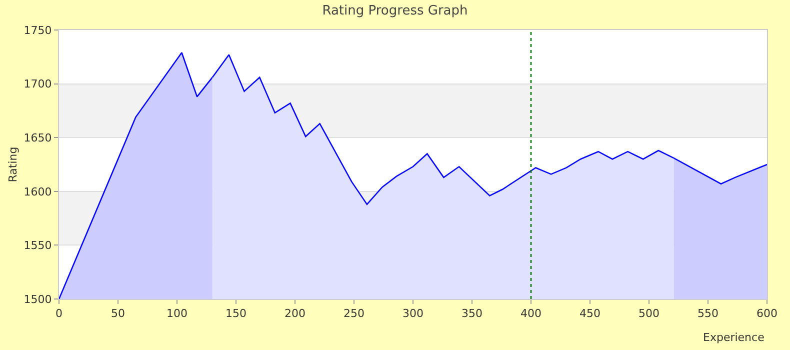 The height and width of the screenshot is (350, 790). Describe the element at coordinates (38, 137) in the screenshot. I see `y-tick-label: 1650` at that location.